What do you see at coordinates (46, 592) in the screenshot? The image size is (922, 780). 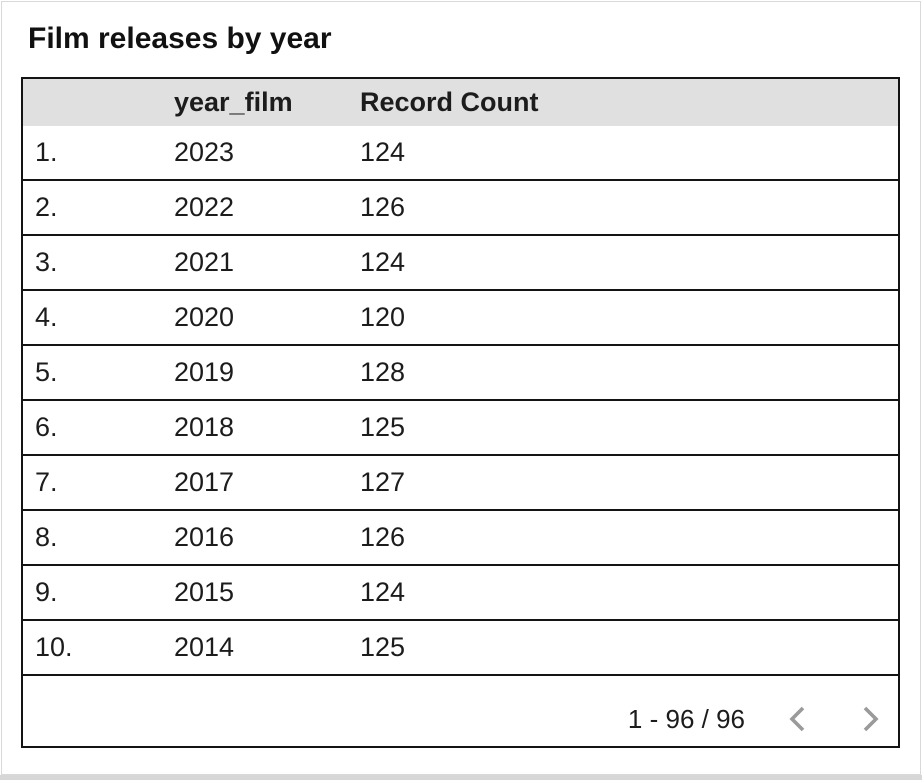 I see `row-index-cell: 9.` at bounding box center [46, 592].